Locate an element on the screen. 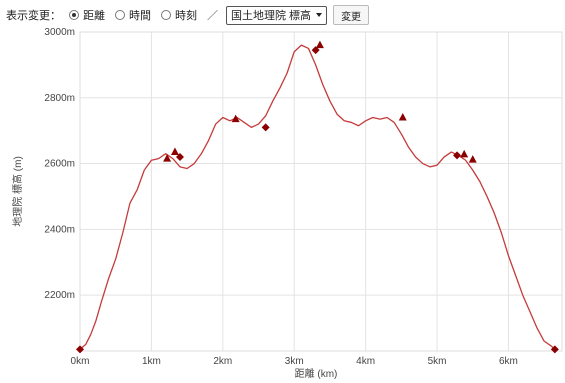 This screenshot has width=565, height=383. time-option-label: 時間 is located at coordinates (140, 16).